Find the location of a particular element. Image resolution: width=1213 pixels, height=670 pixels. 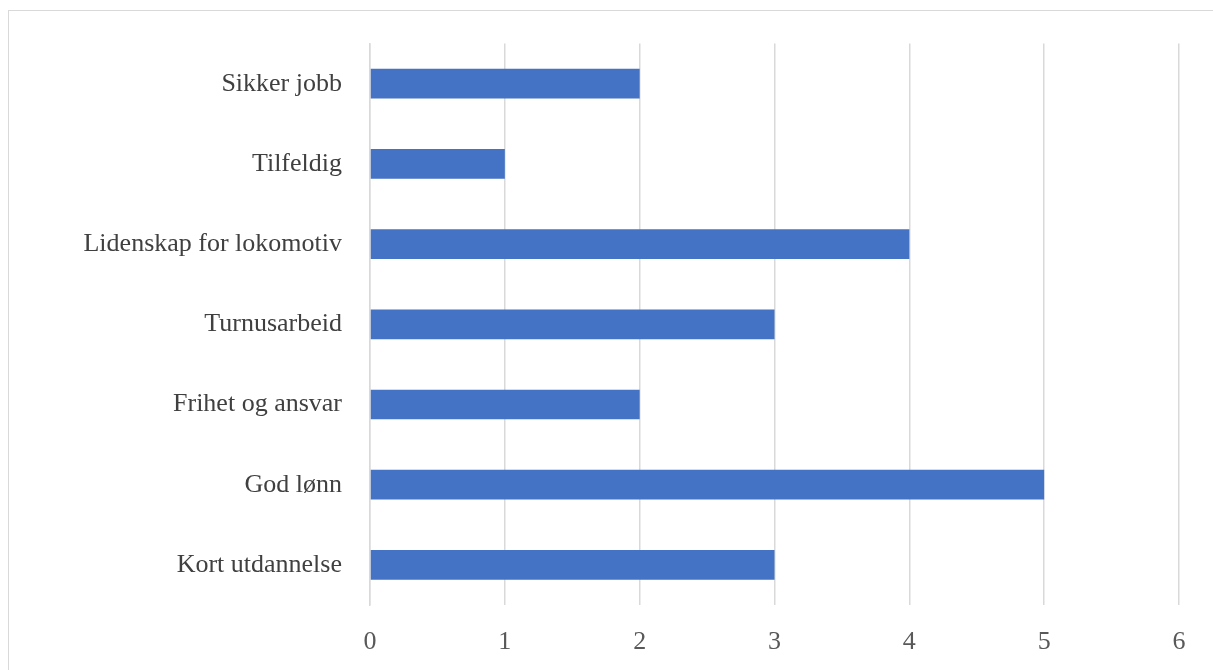

x-tick-label: 5 is located at coordinates (1044, 641).